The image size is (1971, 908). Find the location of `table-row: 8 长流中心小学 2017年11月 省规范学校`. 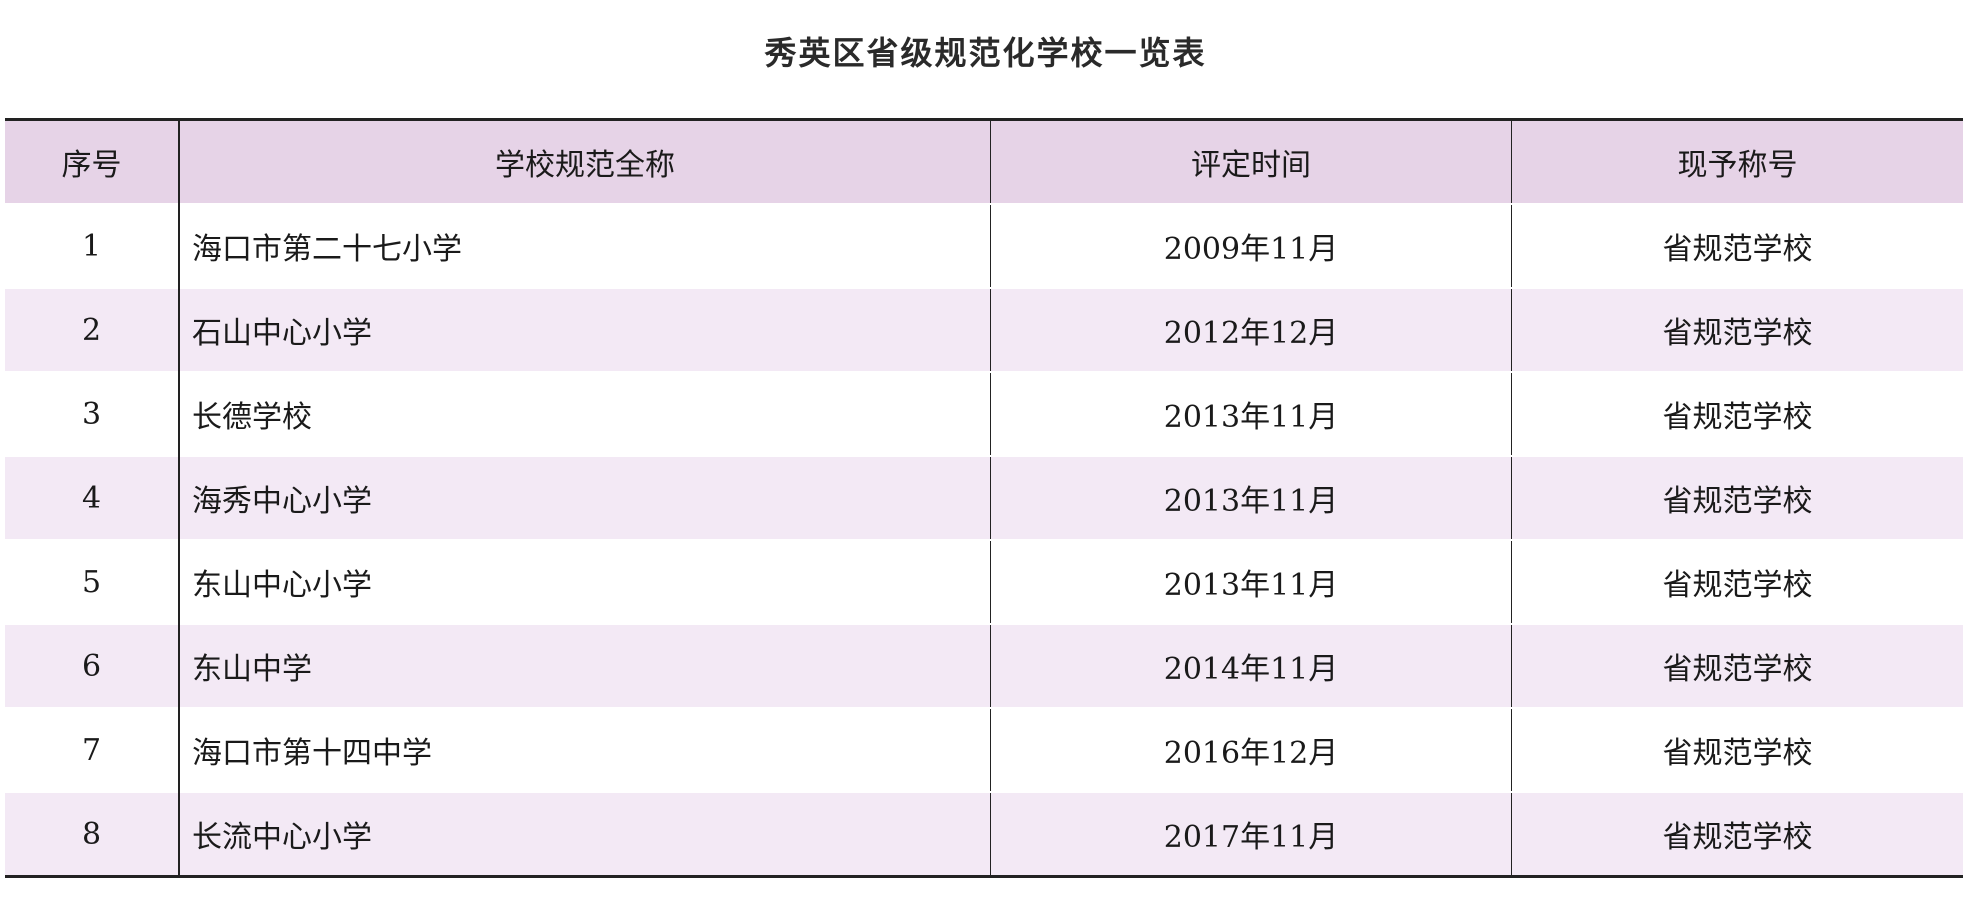

table-row: 8 长流中心小学 2017年11月 省规范学校 is located at coordinates (984, 834).